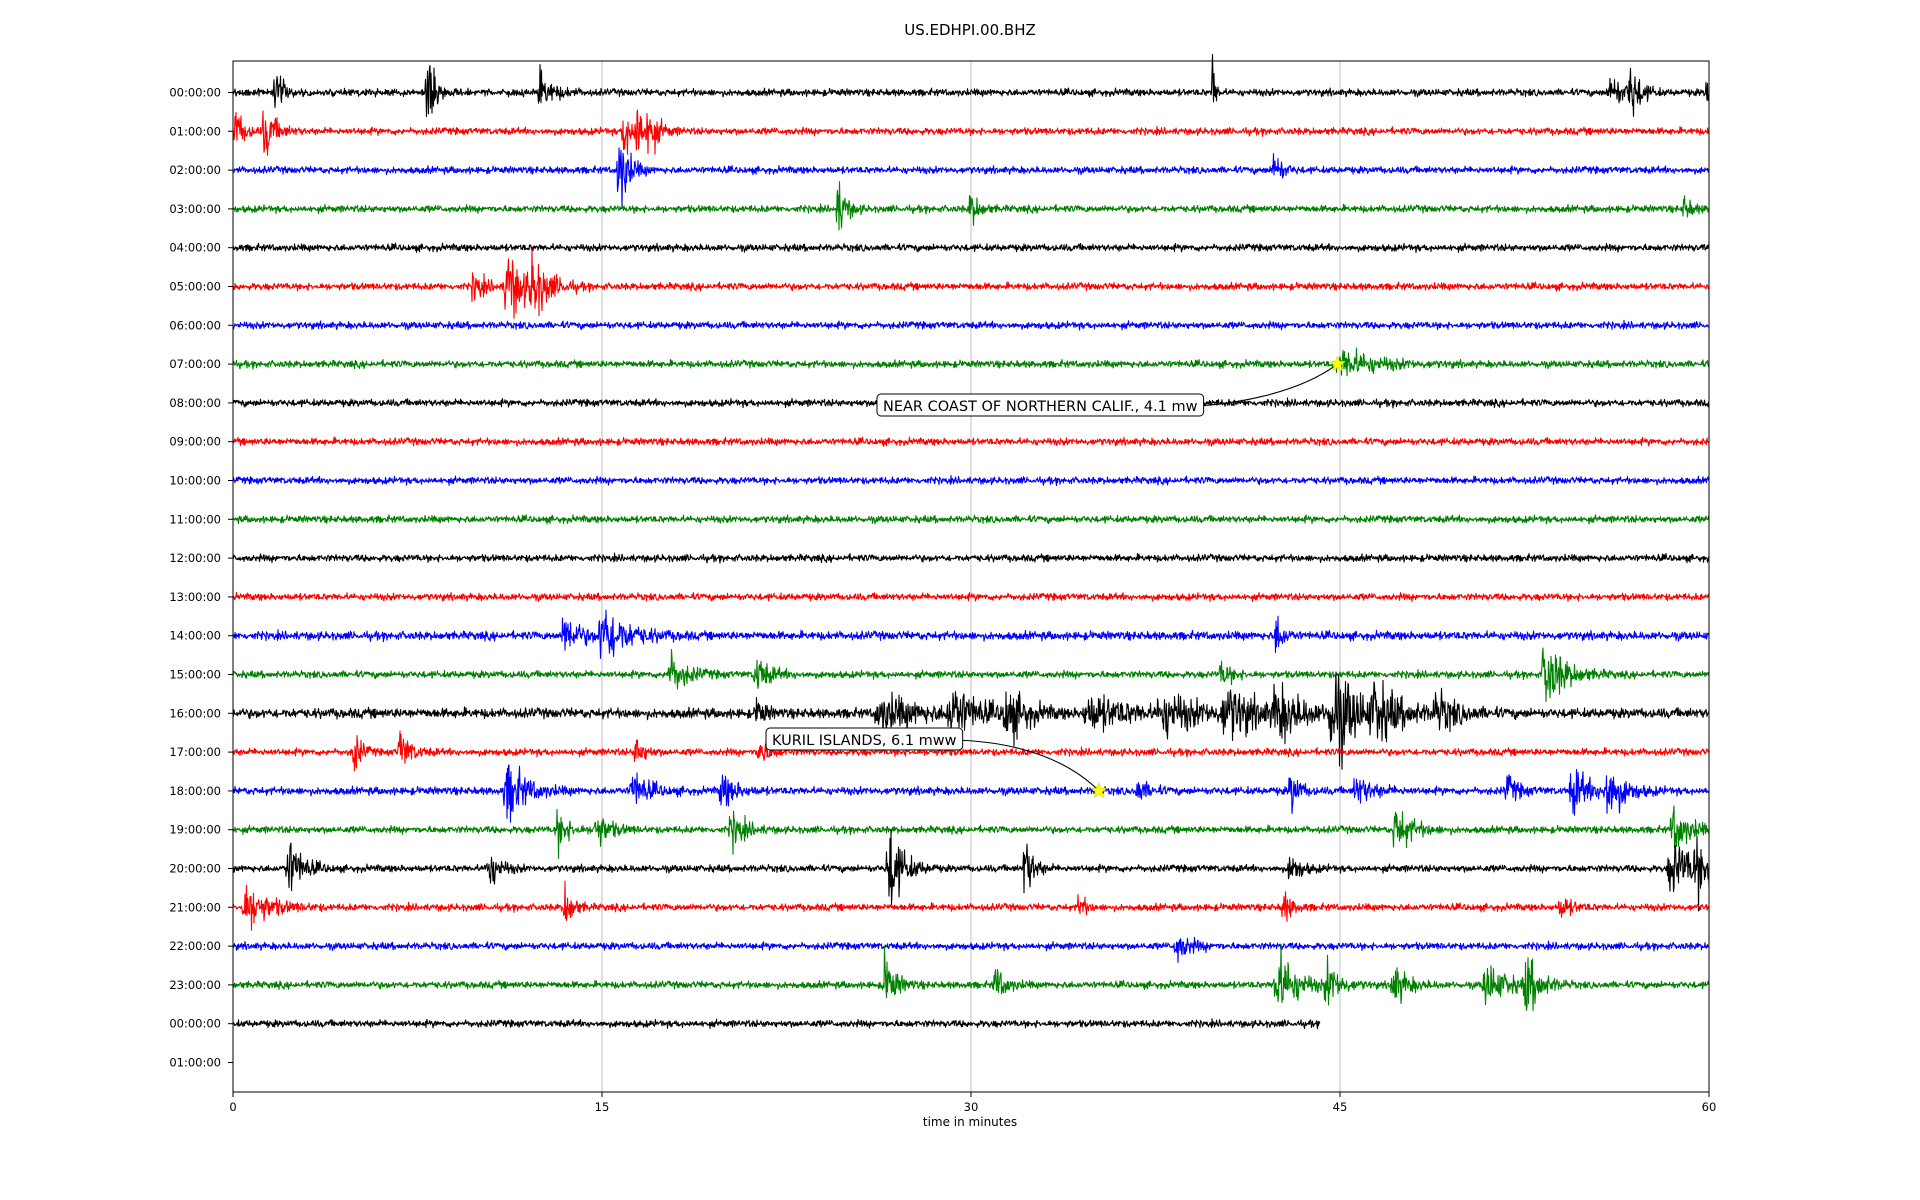 This screenshot has width=1920, height=1200. Describe the element at coordinates (1025, 765) in the screenshot. I see `annotation-connector` at that location.